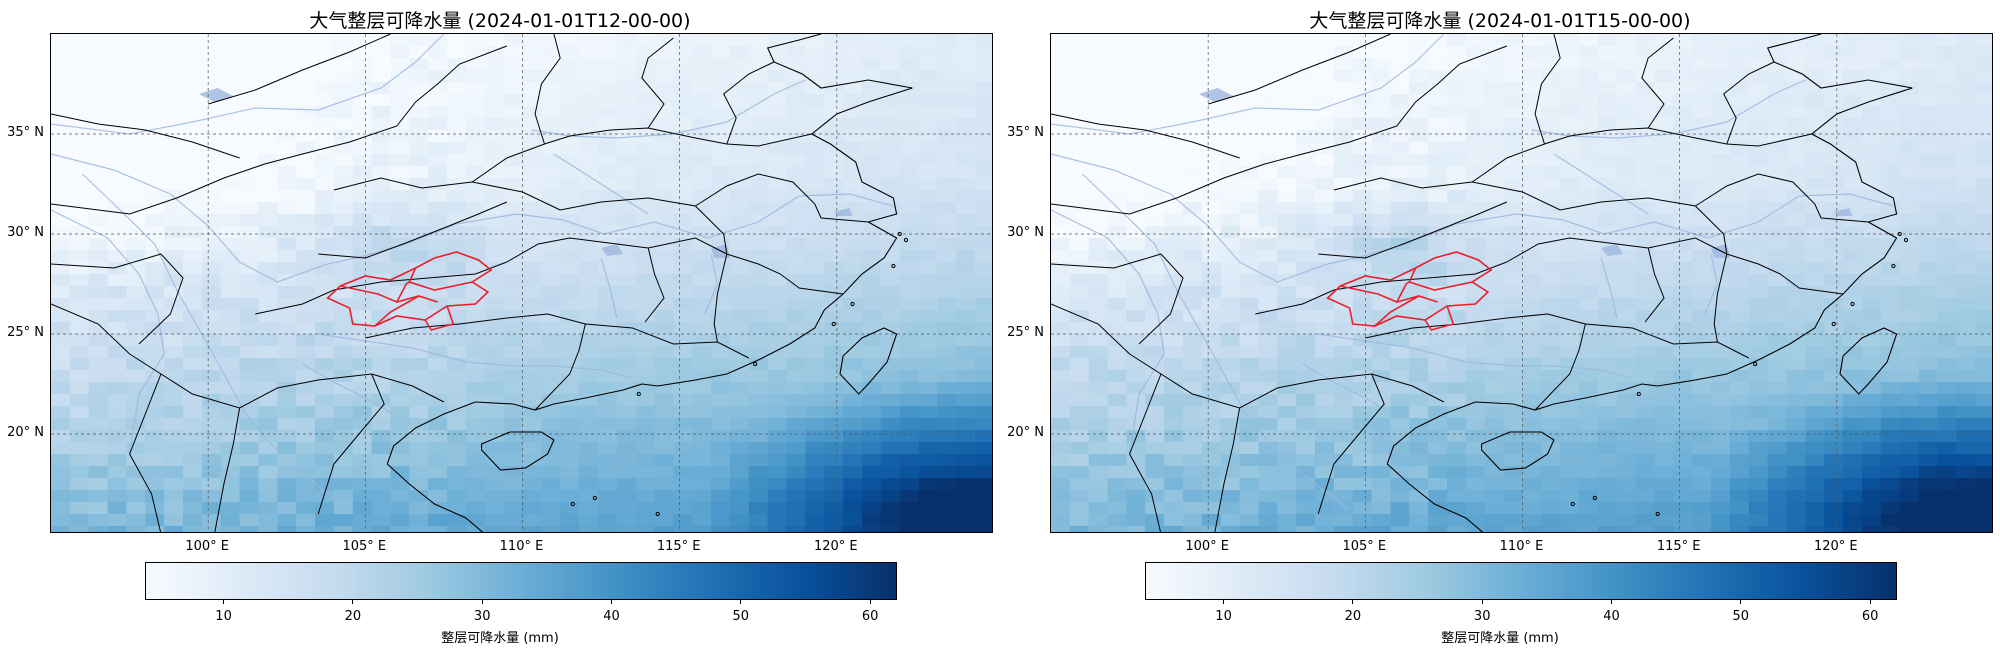 Image resolution: width=2000 pixels, height=650 pixels. I want to click on colorbar-tick-mark, so click(1741, 601).